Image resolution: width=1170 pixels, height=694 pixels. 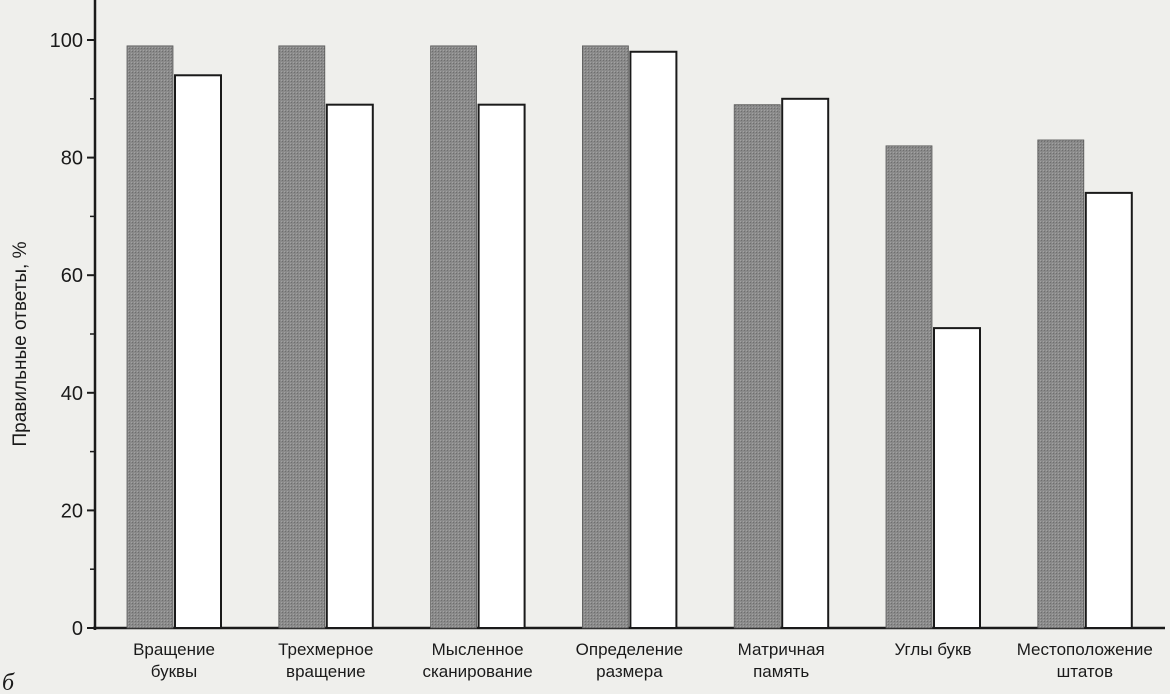 What do you see at coordinates (629, 671) in the screenshot?
I see `x-category-label-line: размера` at bounding box center [629, 671].